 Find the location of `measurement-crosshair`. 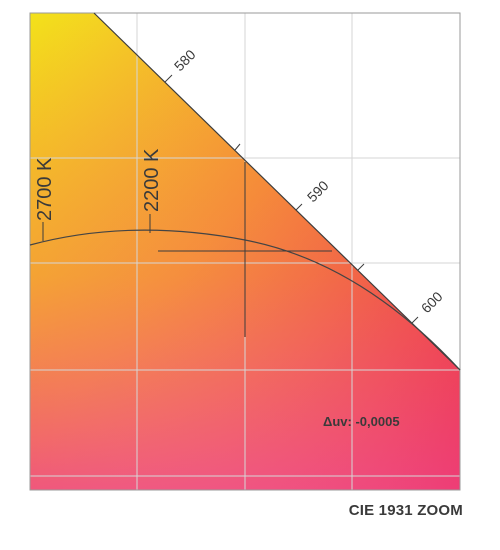

measurement-crosshair is located at coordinates (245, 249).